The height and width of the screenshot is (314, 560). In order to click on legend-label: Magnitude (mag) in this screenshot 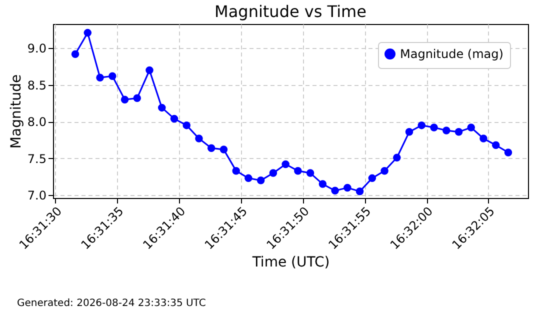, I will do `click(452, 54)`.